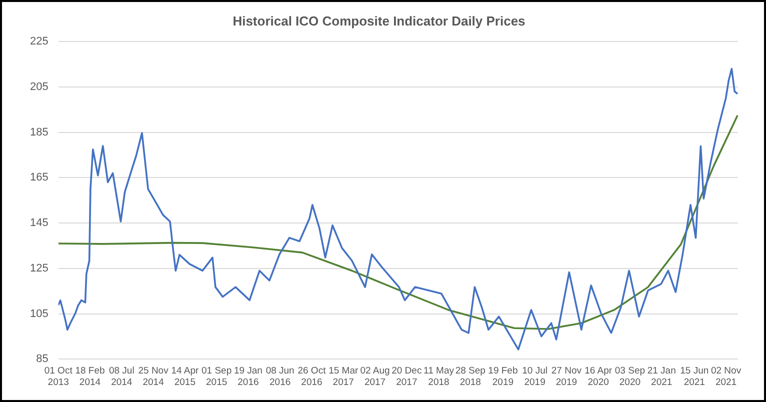  I want to click on x-tick-label: 26 Oct 2016, so click(312, 377).